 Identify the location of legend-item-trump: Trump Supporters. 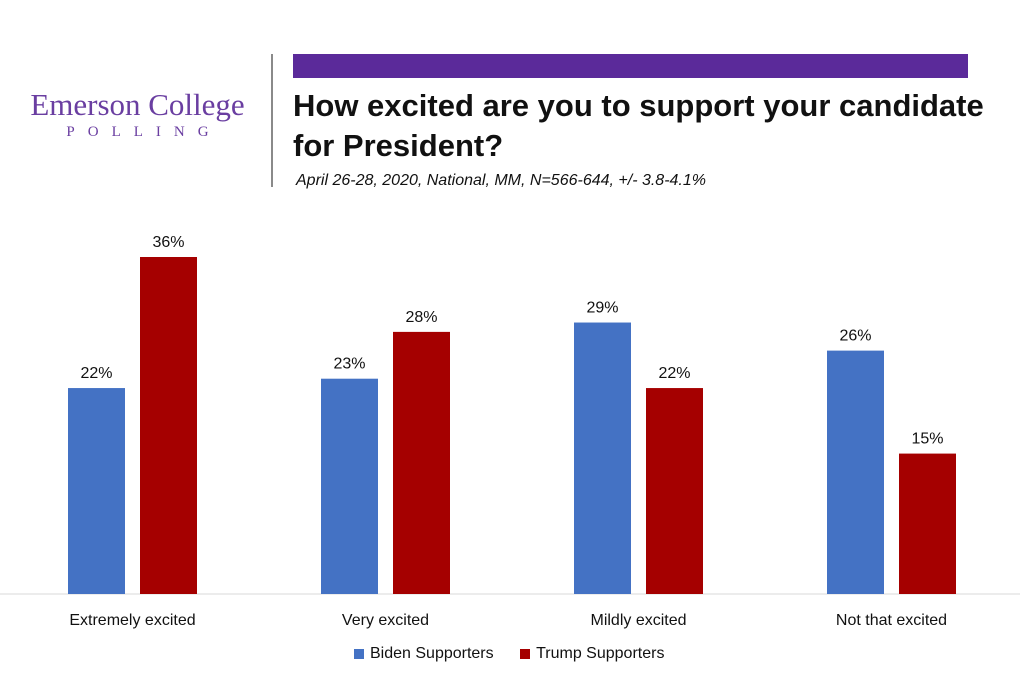
(592, 654).